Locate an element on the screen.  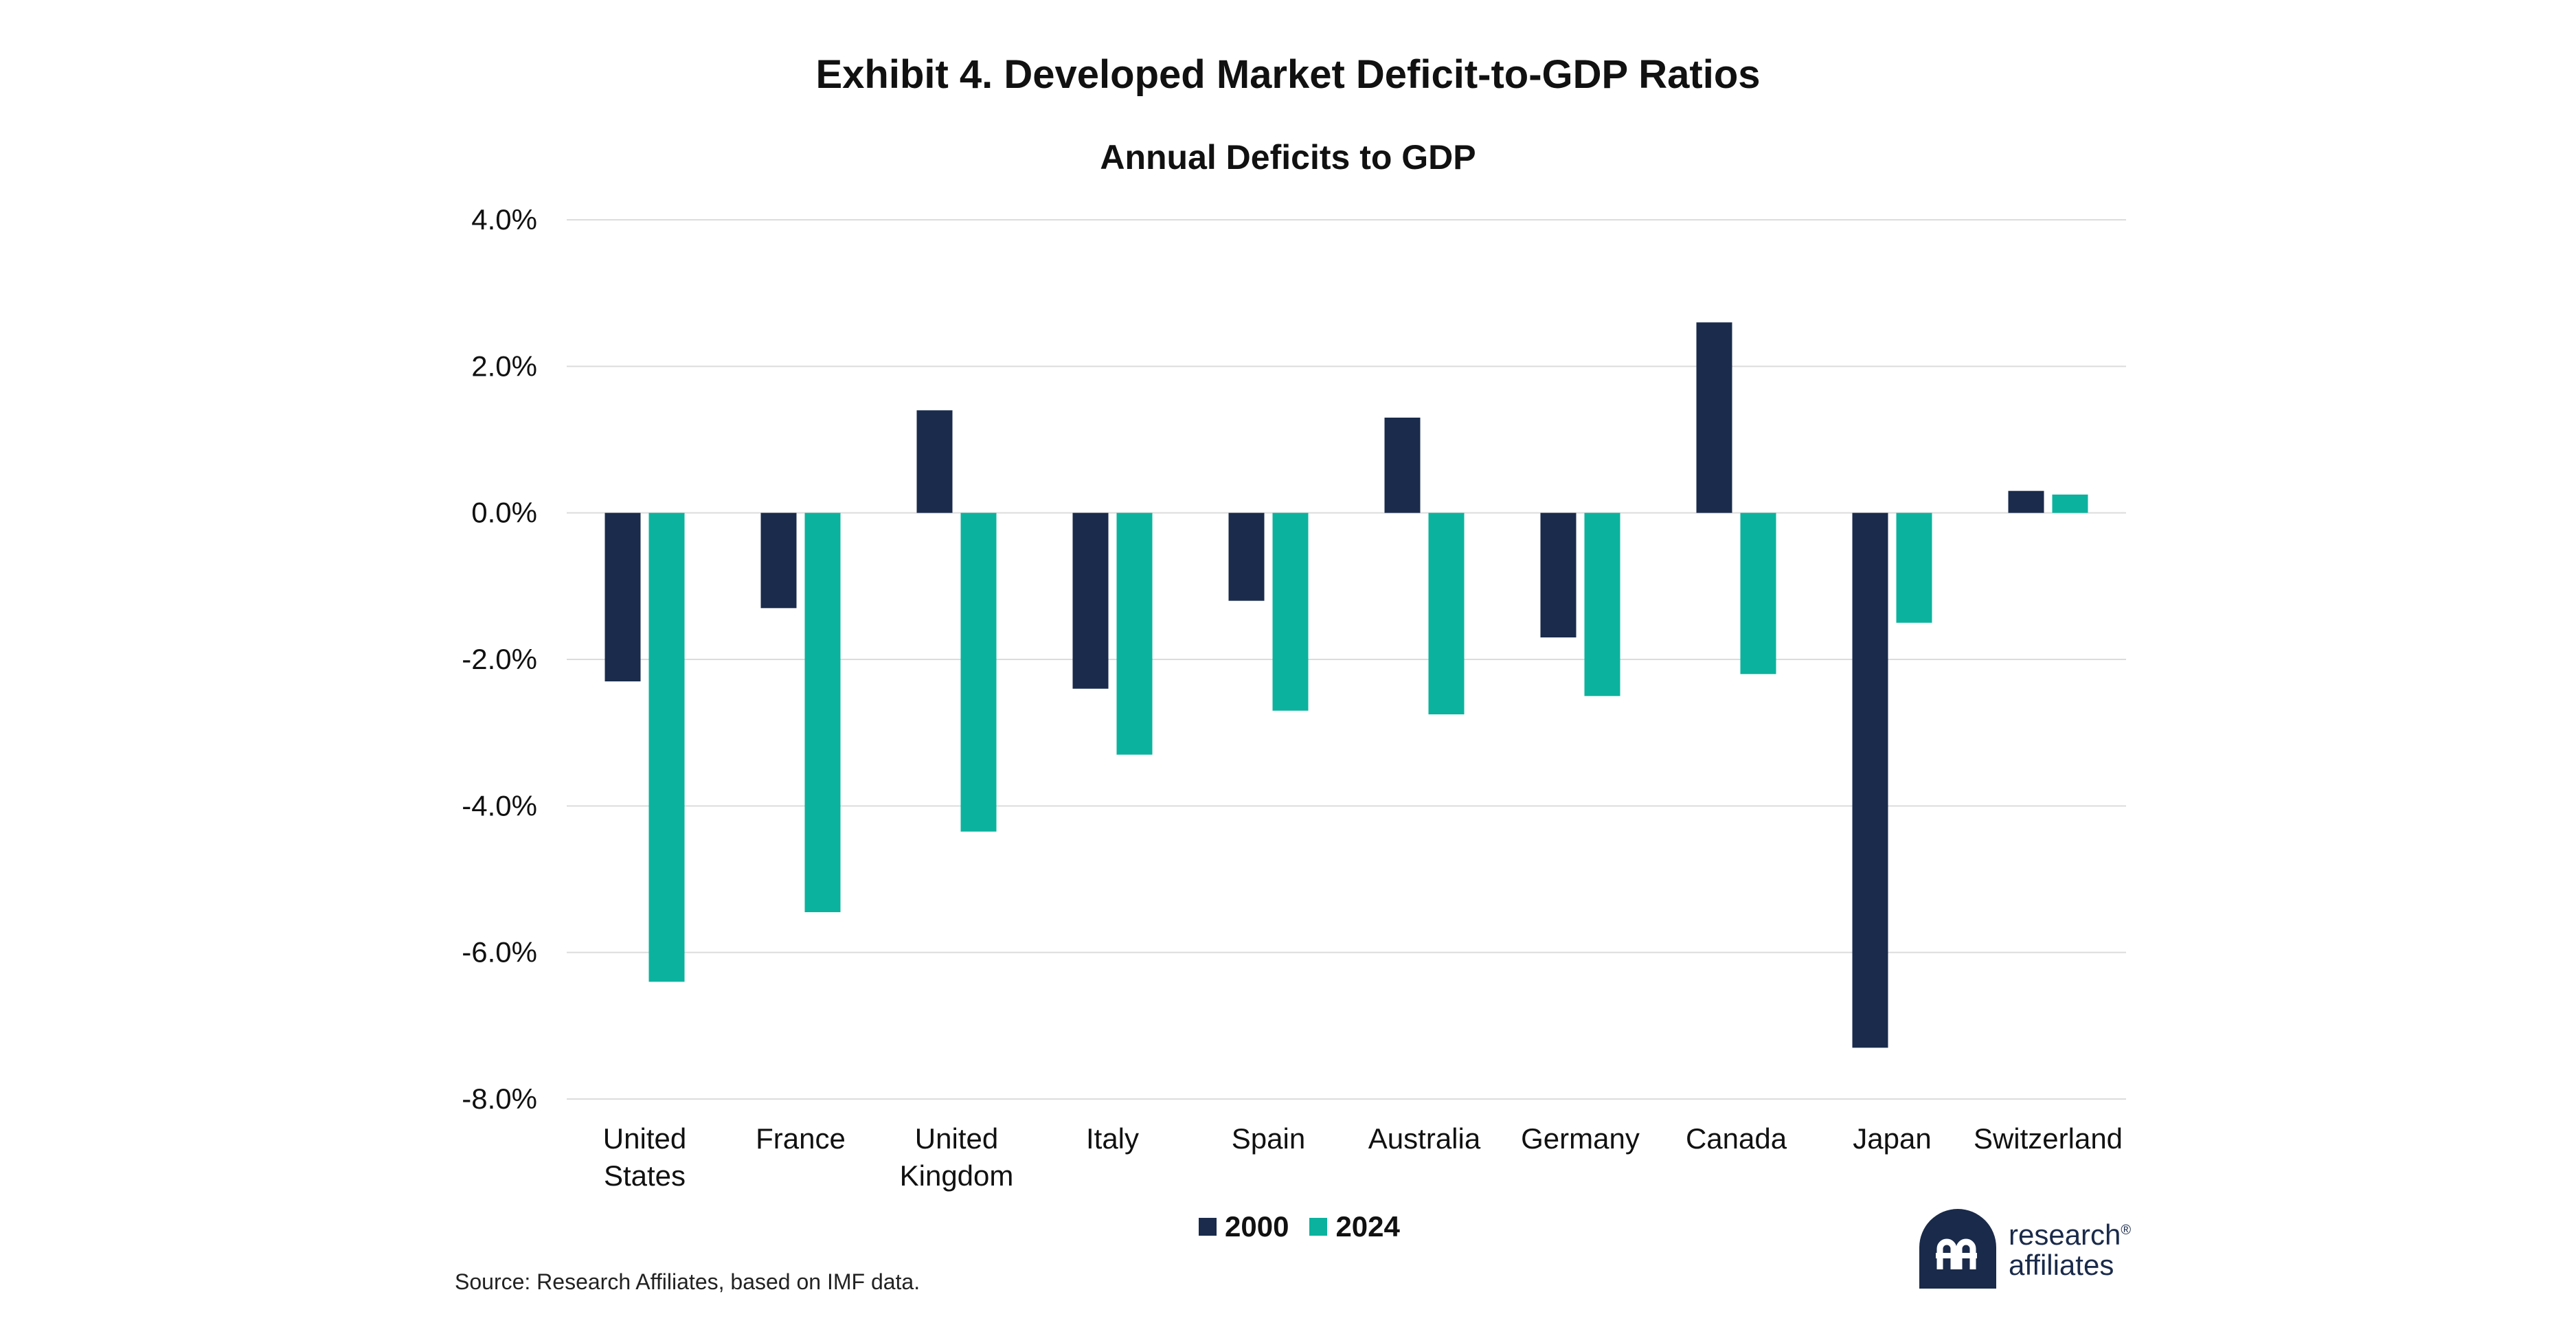
y-tick-label: -2.0% is located at coordinates (499, 659).